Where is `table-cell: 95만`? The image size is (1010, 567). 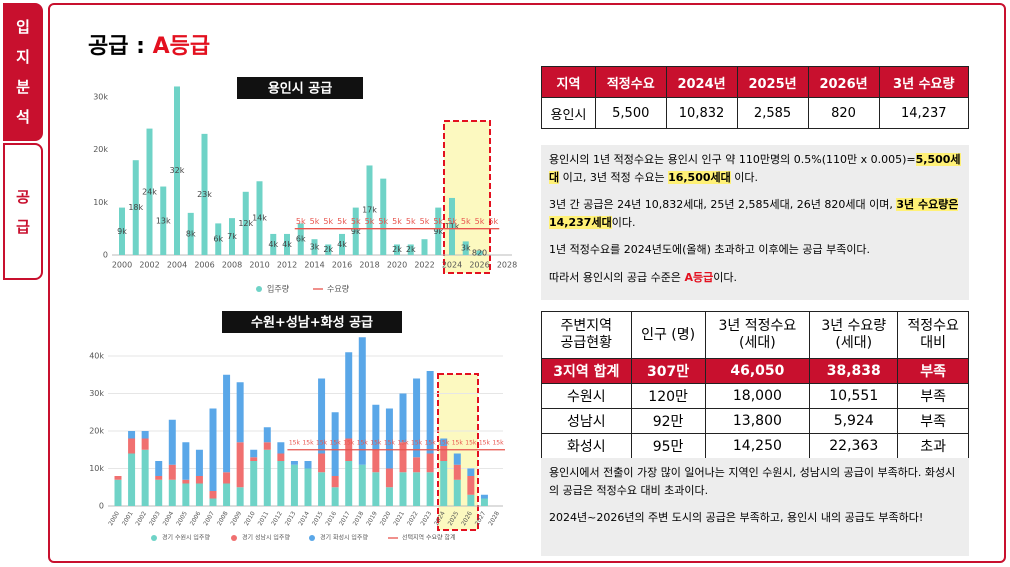 table-cell: 95만 is located at coordinates (668, 446).